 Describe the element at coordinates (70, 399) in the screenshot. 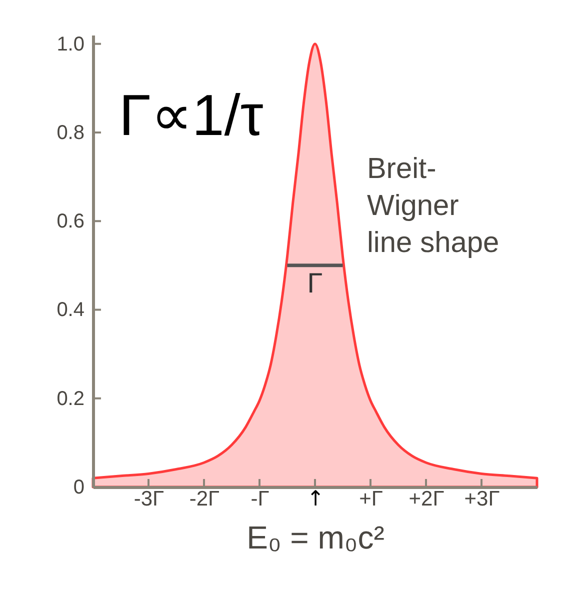

I see `y-tick-label: 0.2` at that location.